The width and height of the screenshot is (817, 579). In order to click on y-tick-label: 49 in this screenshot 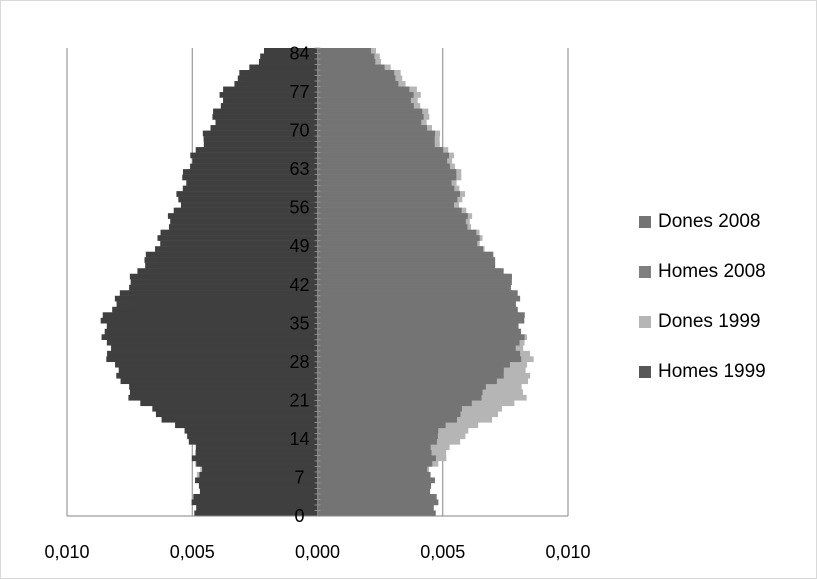, I will do `click(299, 246)`.